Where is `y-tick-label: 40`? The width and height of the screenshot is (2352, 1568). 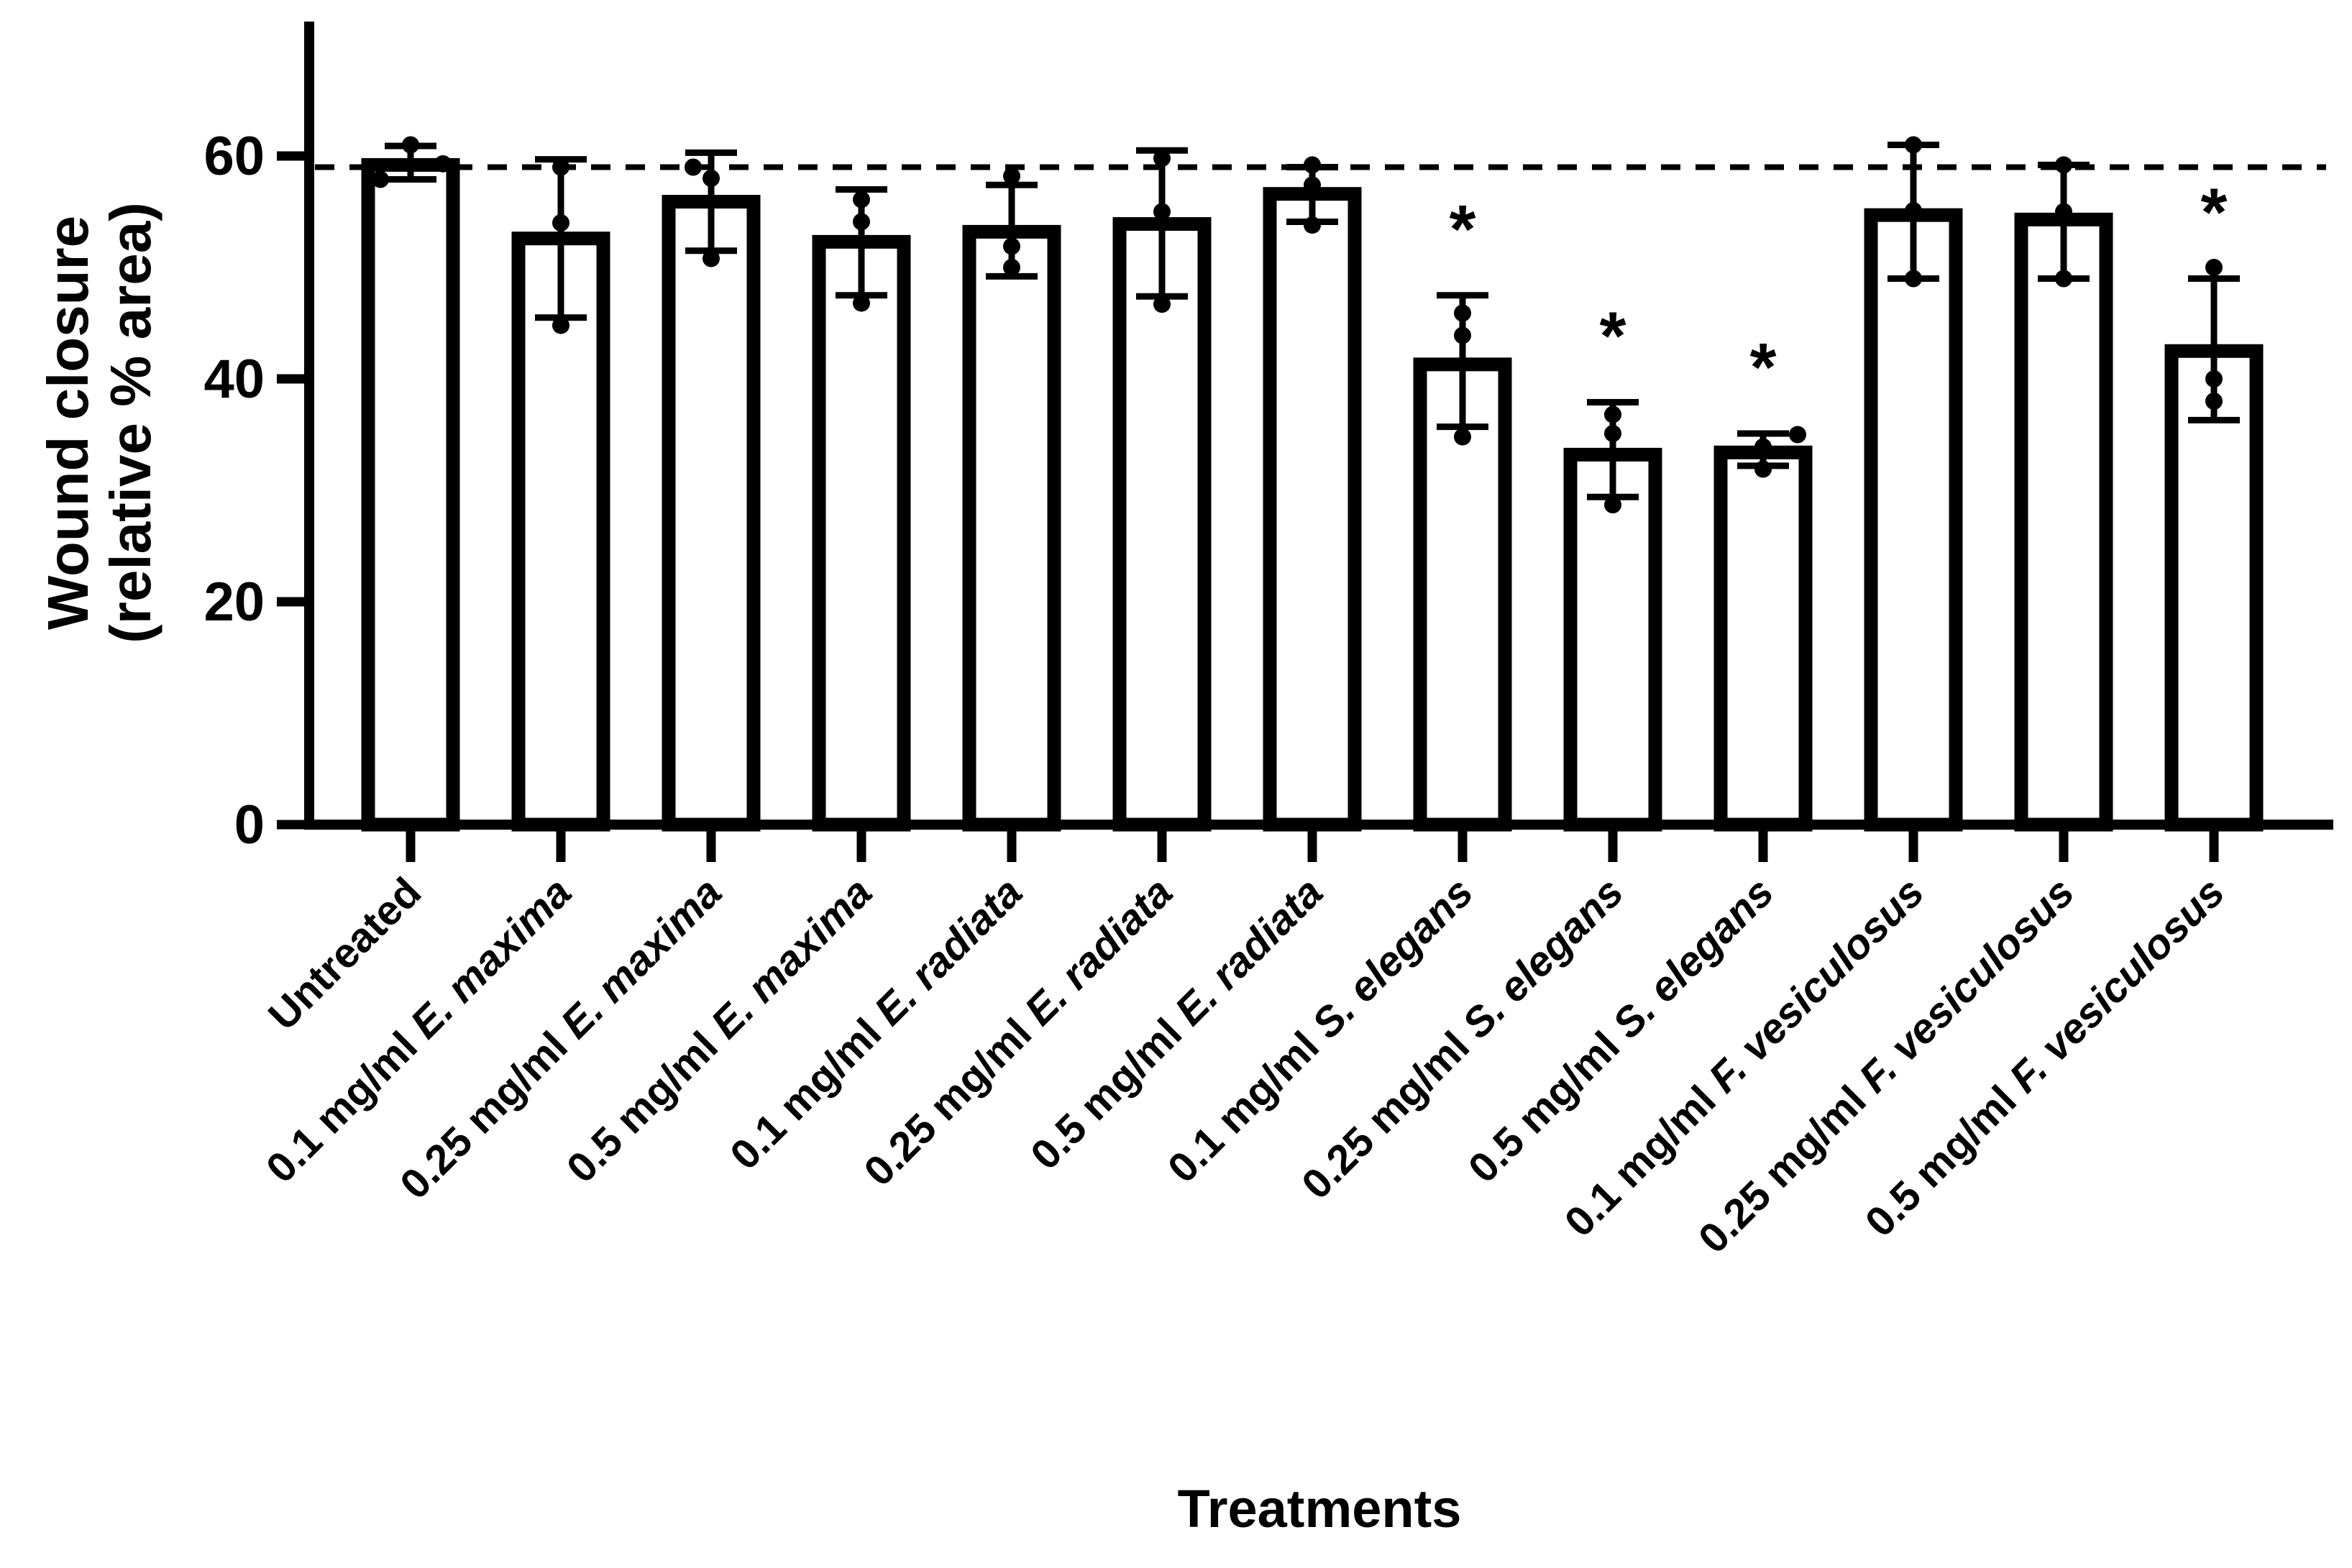 y-tick-label: 40 is located at coordinates (234, 379).